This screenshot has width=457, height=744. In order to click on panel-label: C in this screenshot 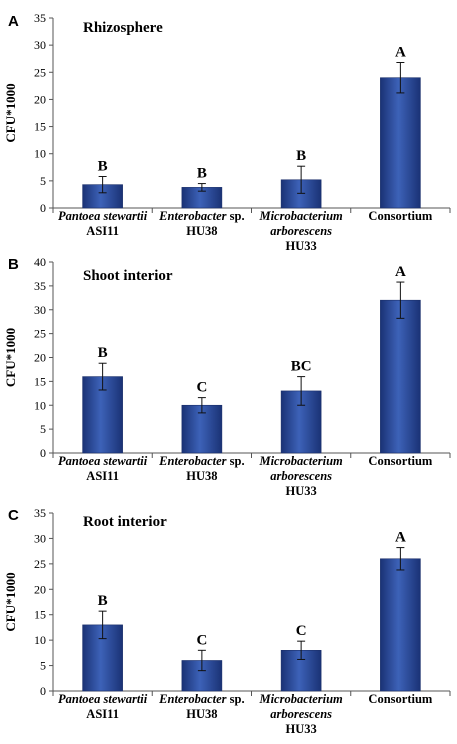, I will do `click(13, 515)`.